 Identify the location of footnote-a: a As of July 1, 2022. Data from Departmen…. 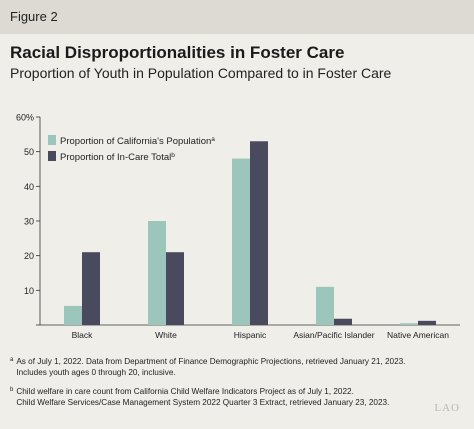
(207, 367).